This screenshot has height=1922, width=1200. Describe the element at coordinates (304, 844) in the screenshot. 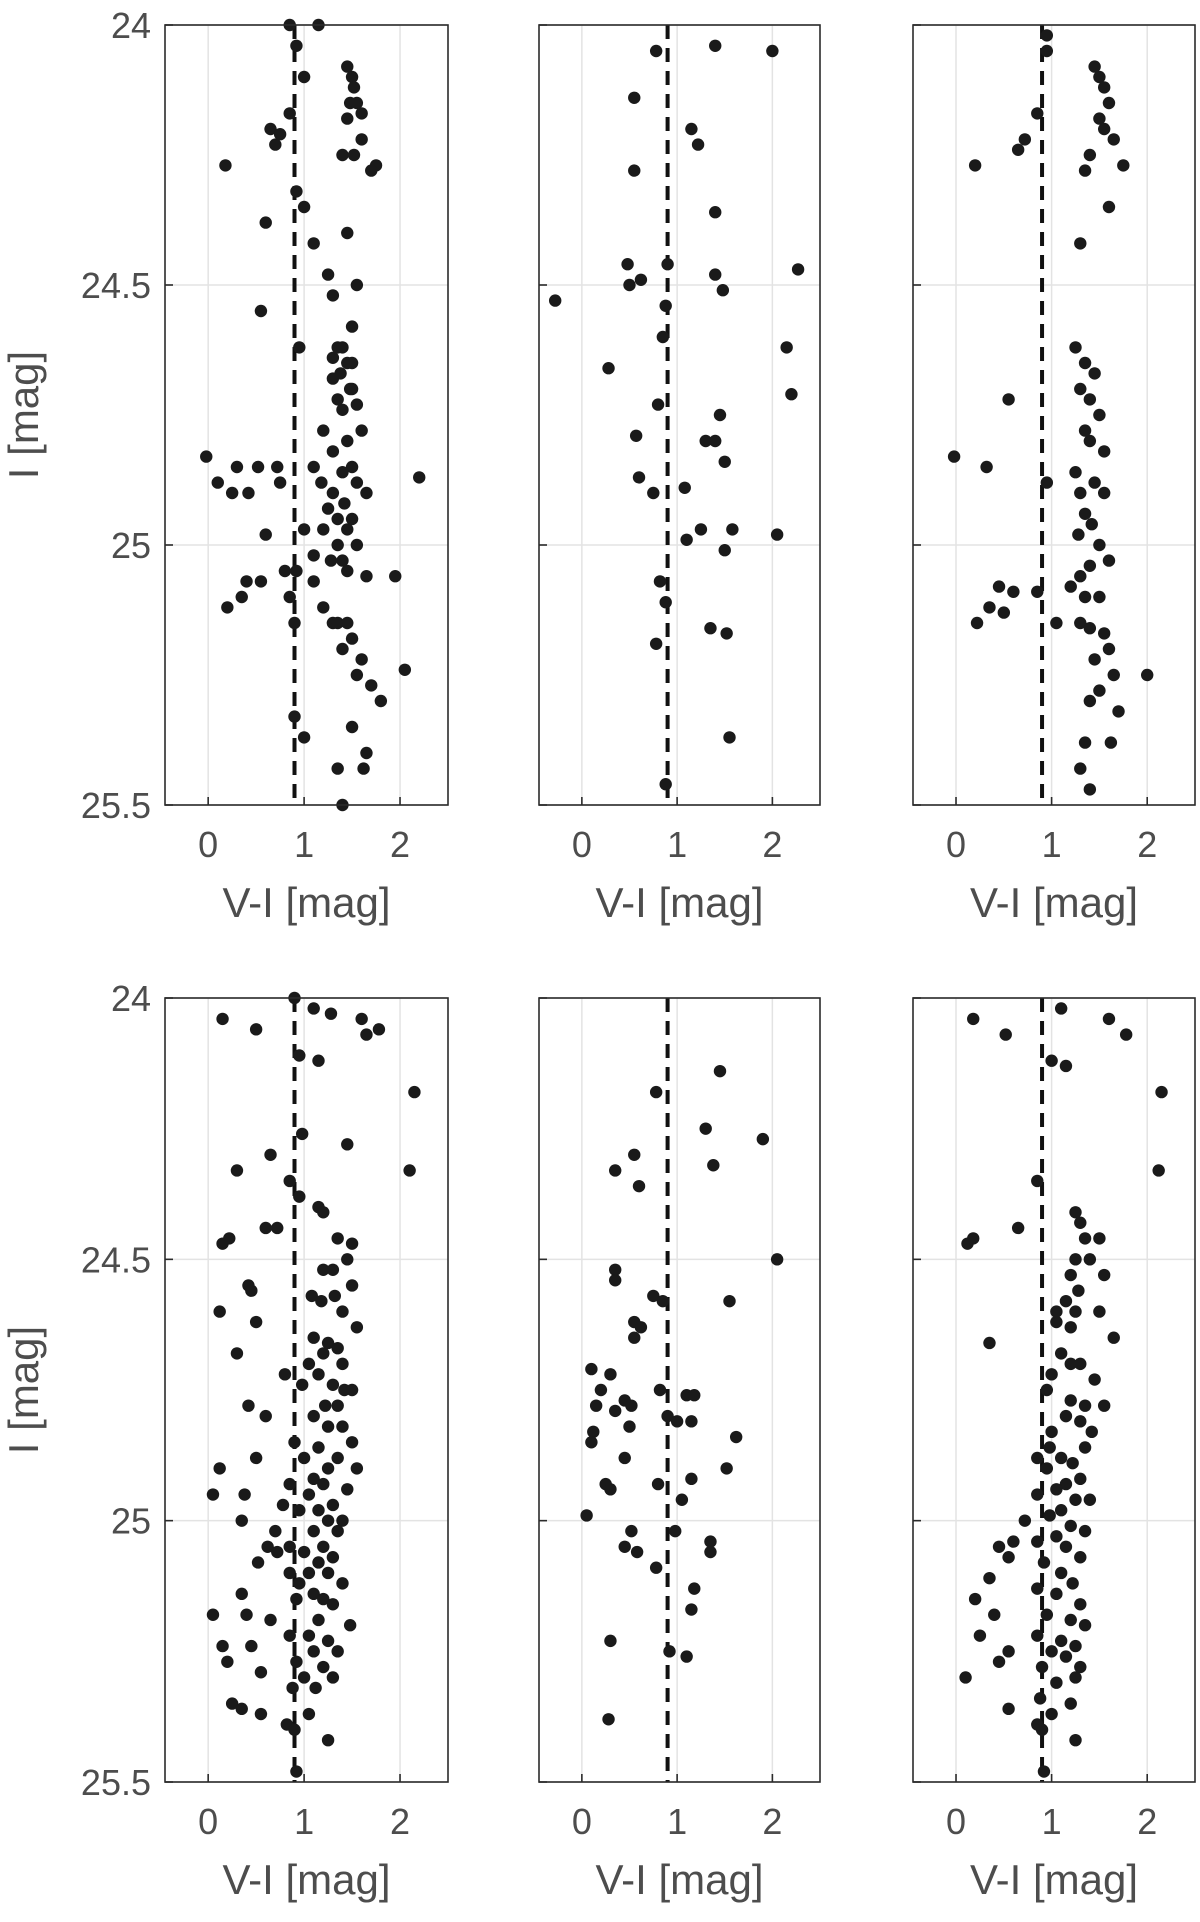

I see `x-tick-label: 1` at that location.